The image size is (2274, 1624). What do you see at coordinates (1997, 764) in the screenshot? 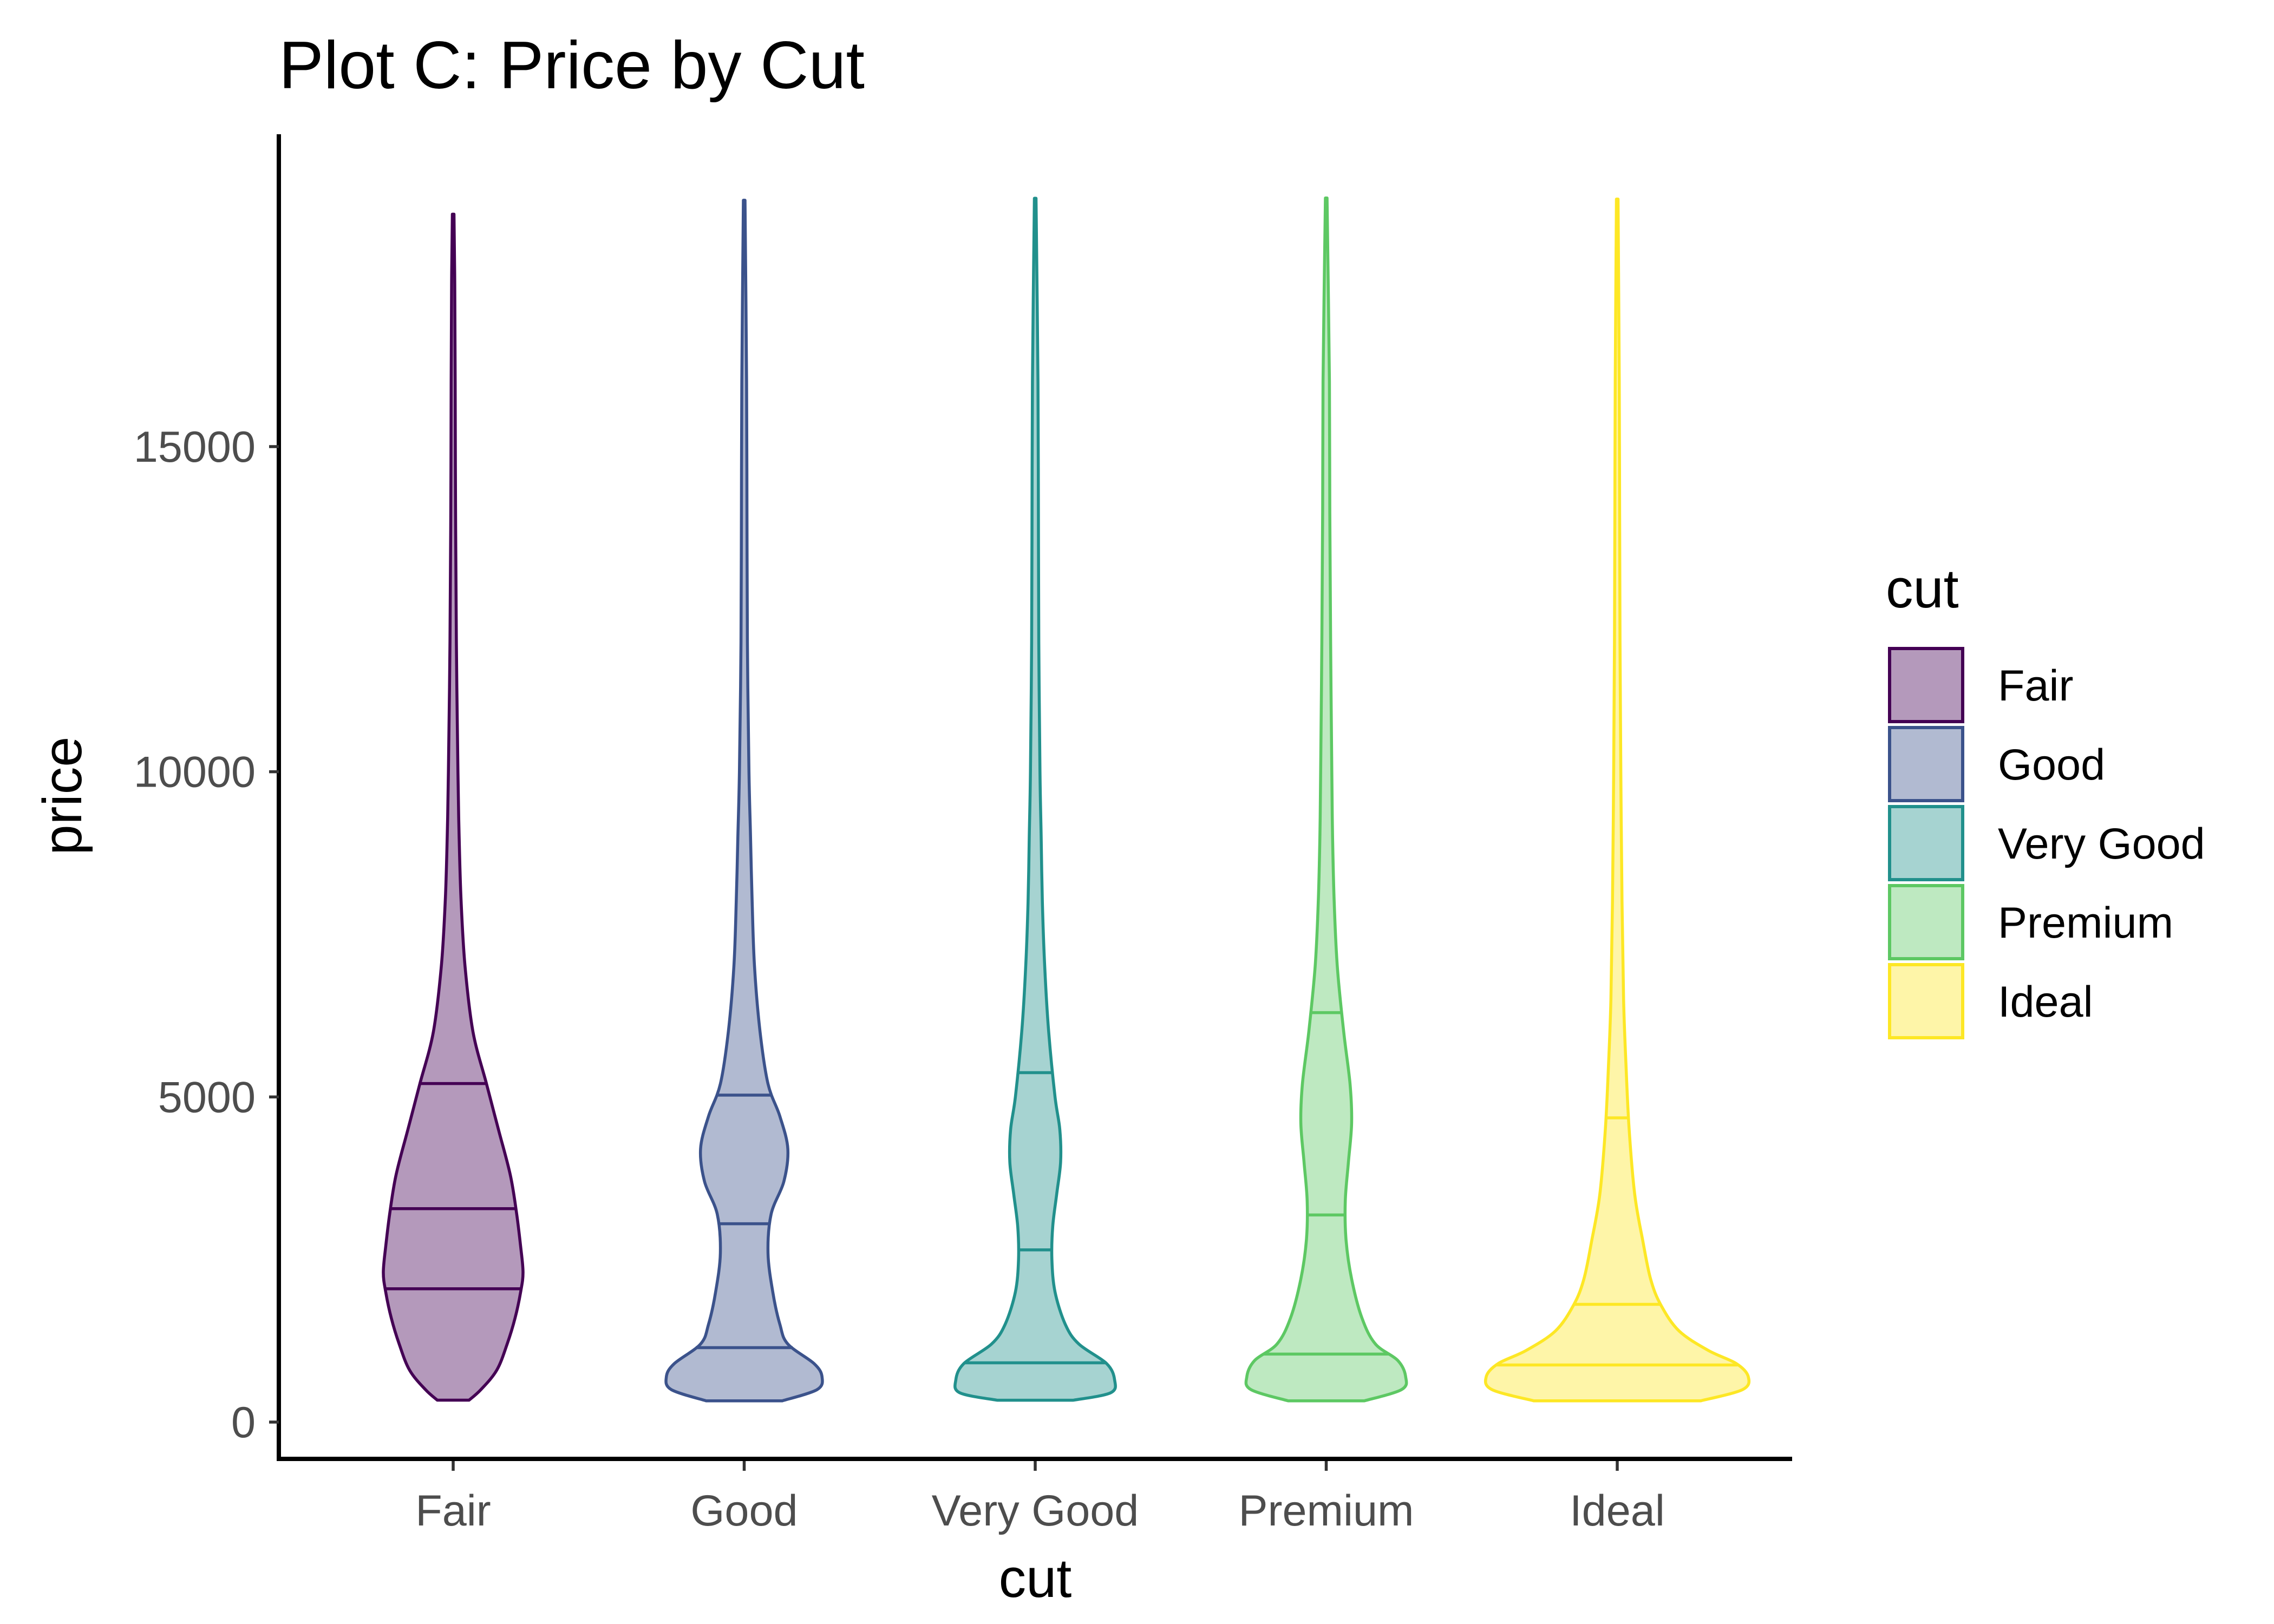
I see `legend-item-good: Good` at bounding box center [1997, 764].